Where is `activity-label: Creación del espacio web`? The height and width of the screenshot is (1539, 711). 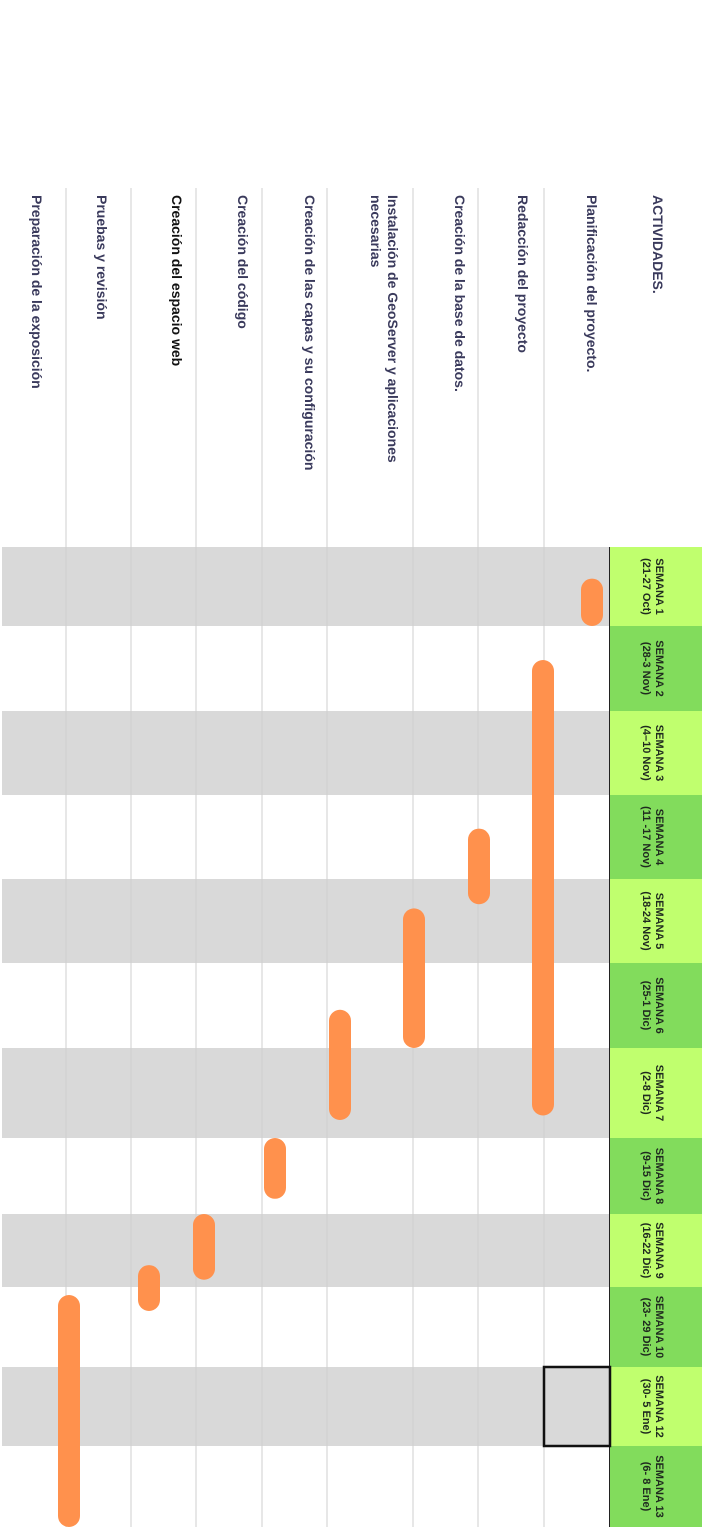 activity-label: Creación del espacio web is located at coordinates (177, 280).